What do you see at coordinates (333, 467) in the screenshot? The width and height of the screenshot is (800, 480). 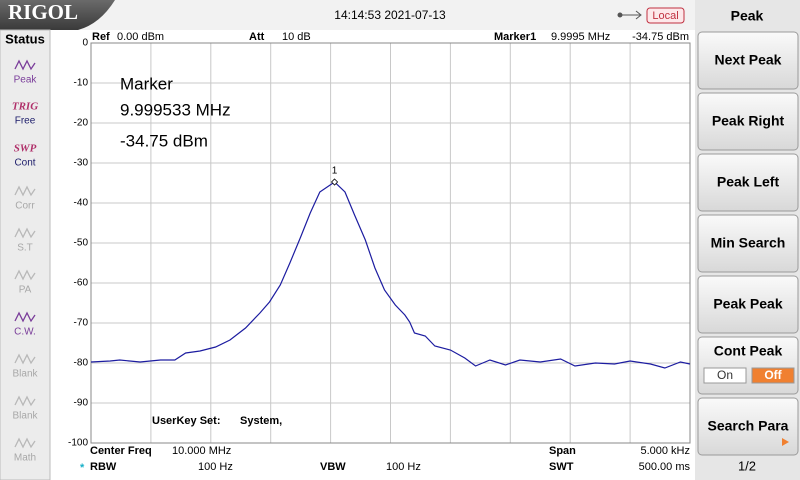 I see `vbw-label: VBW` at bounding box center [333, 467].